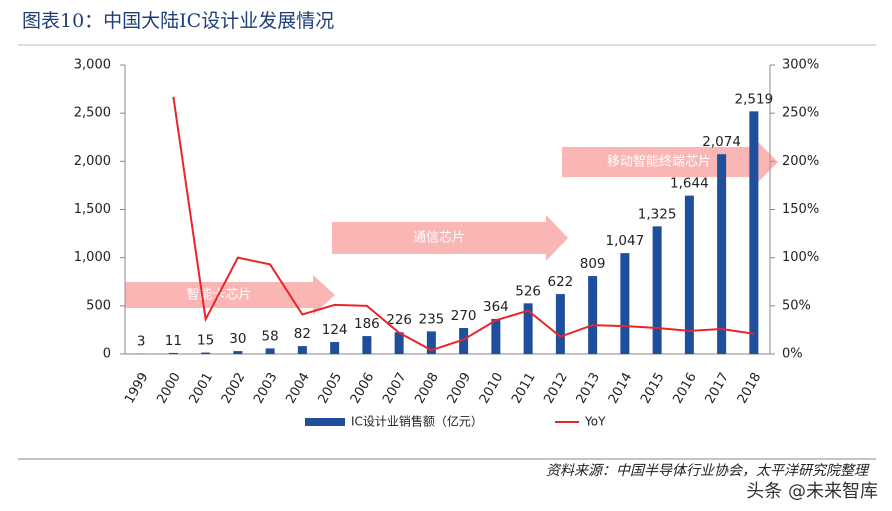 The width and height of the screenshot is (892, 511). Describe the element at coordinates (173, 341) in the screenshot. I see `value-label: 11` at that location.